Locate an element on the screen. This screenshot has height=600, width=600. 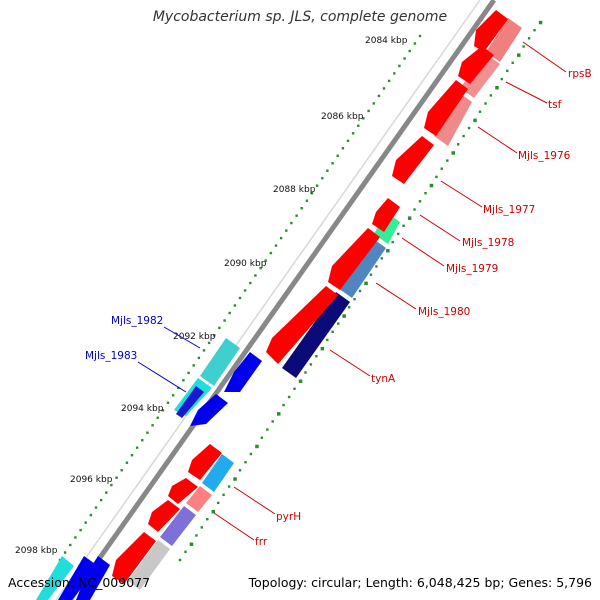
cds-Mjls_1978b is located at coordinates (354, 259).